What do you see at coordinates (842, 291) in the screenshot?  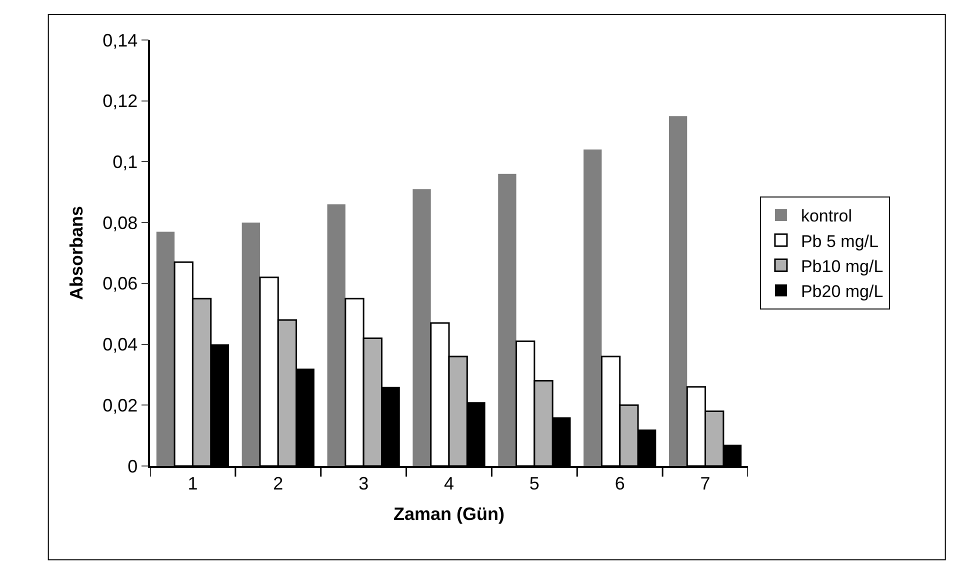 I see `legend-label: Pb20 mg/L` at bounding box center [842, 291].